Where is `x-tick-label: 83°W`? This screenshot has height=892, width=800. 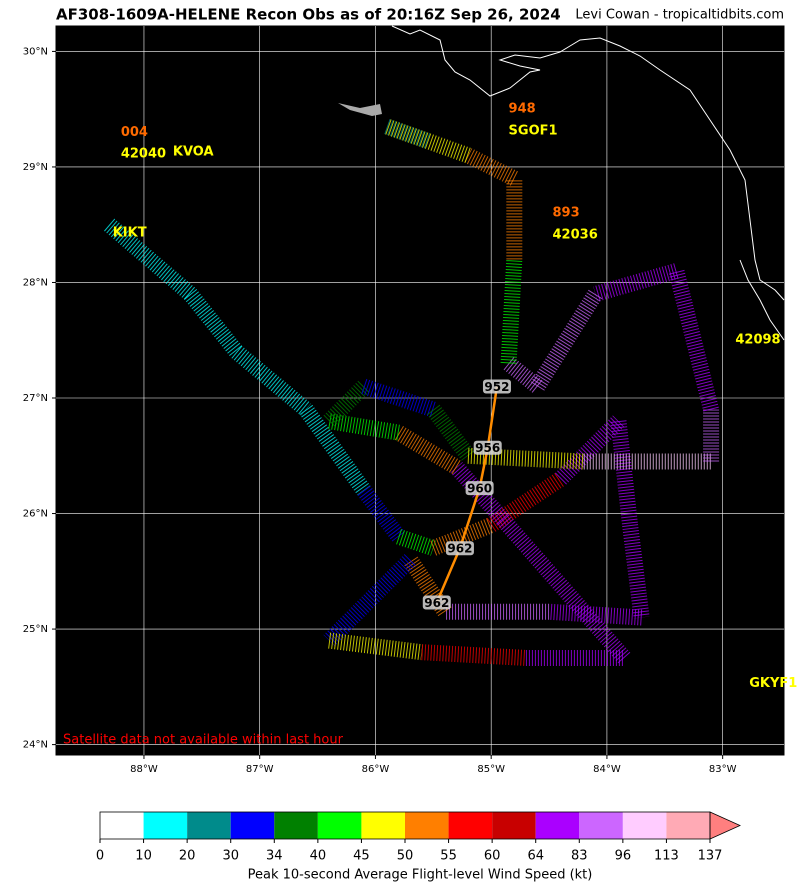
x-tick-label: 83°W is located at coordinates (723, 769).